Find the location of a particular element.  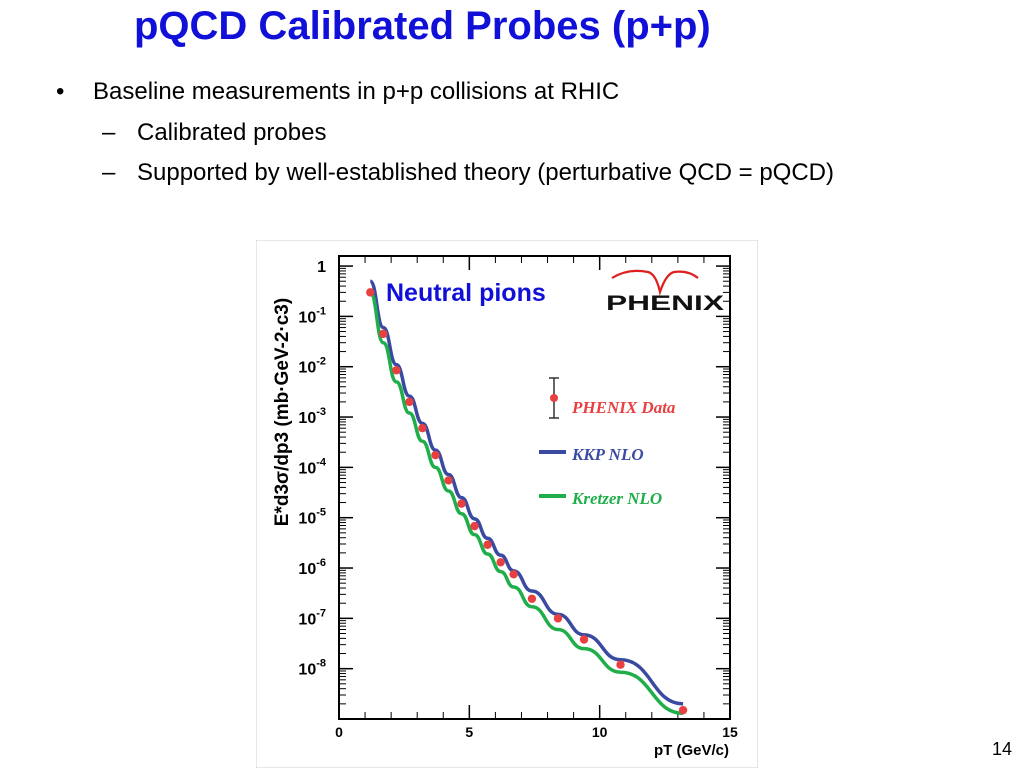

legend-marker-data is located at coordinates (554, 398).